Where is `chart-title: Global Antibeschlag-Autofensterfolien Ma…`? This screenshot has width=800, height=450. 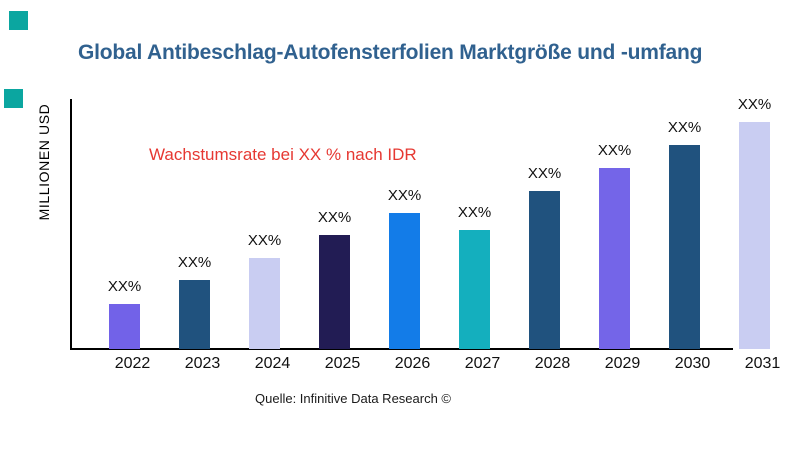
chart-title: Global Antibeschlag-Autofensterfolien Ma… is located at coordinates (390, 52).